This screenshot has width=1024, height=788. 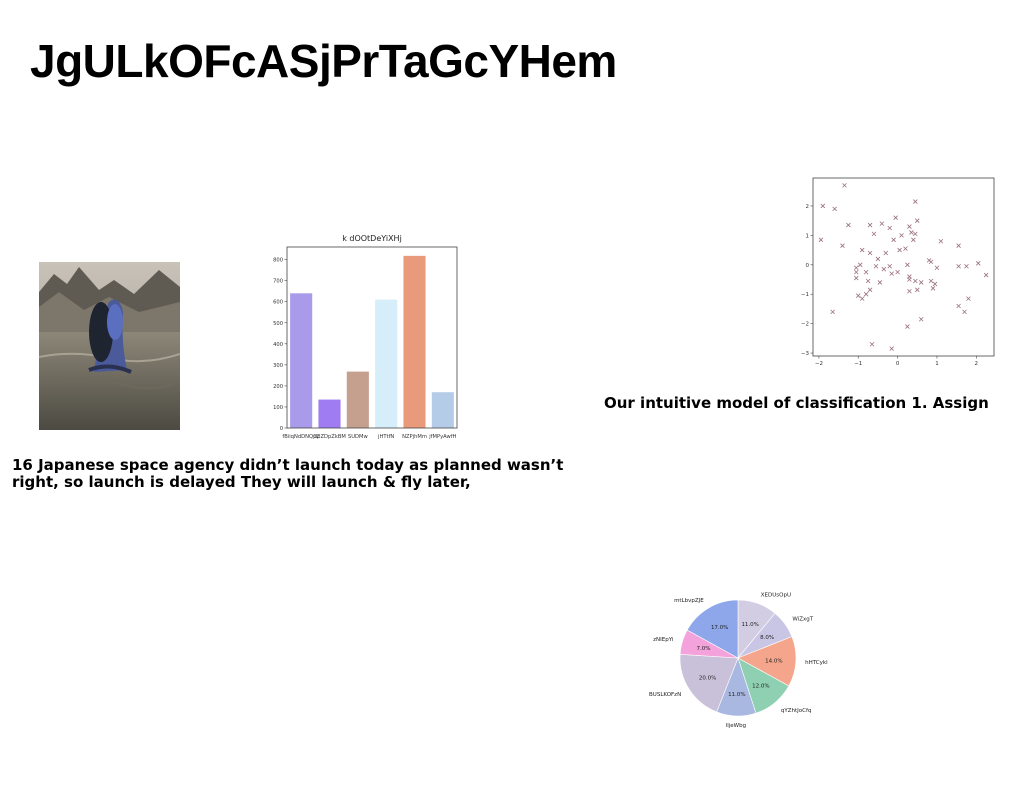 What do you see at coordinates (663, 640) in the screenshot?
I see `pie-slice-label: zNIEpYi` at bounding box center [663, 640].